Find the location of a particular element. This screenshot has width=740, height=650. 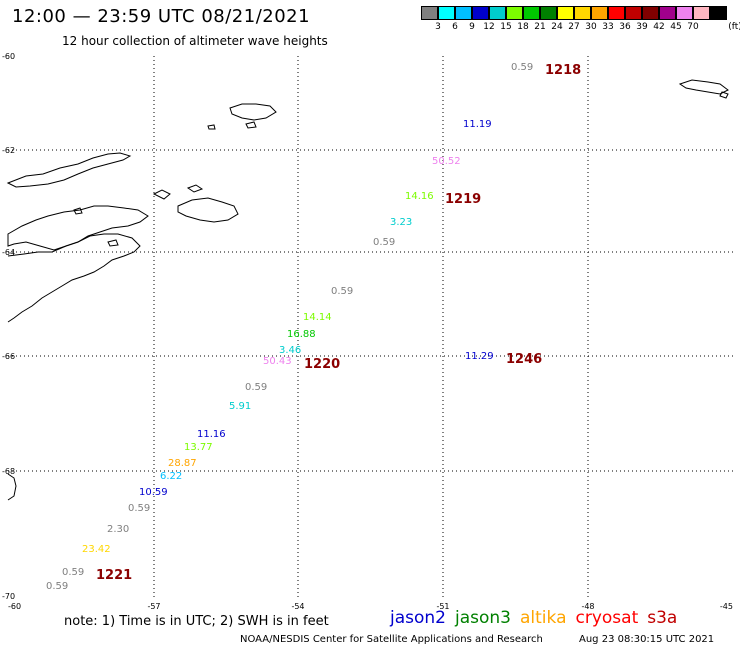

satellite-name: cryosat is located at coordinates (607, 618).